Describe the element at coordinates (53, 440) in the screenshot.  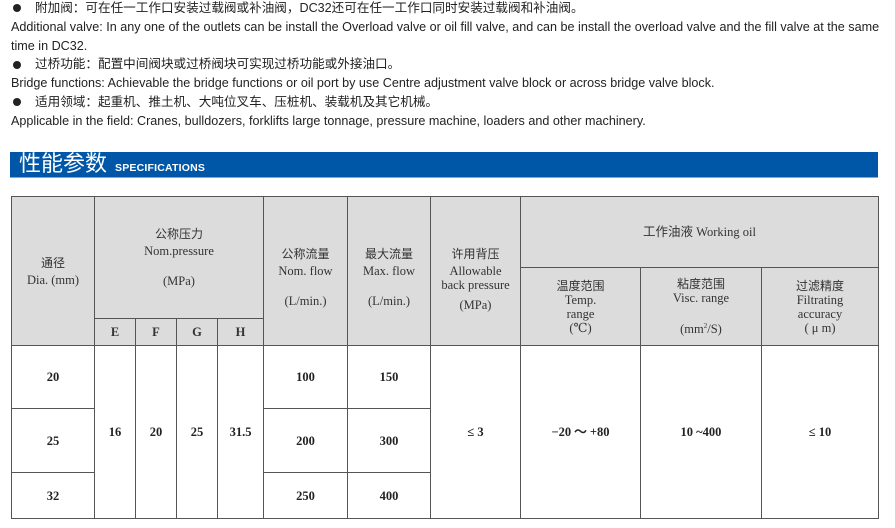
I see `cell-dia: 25` at that location.